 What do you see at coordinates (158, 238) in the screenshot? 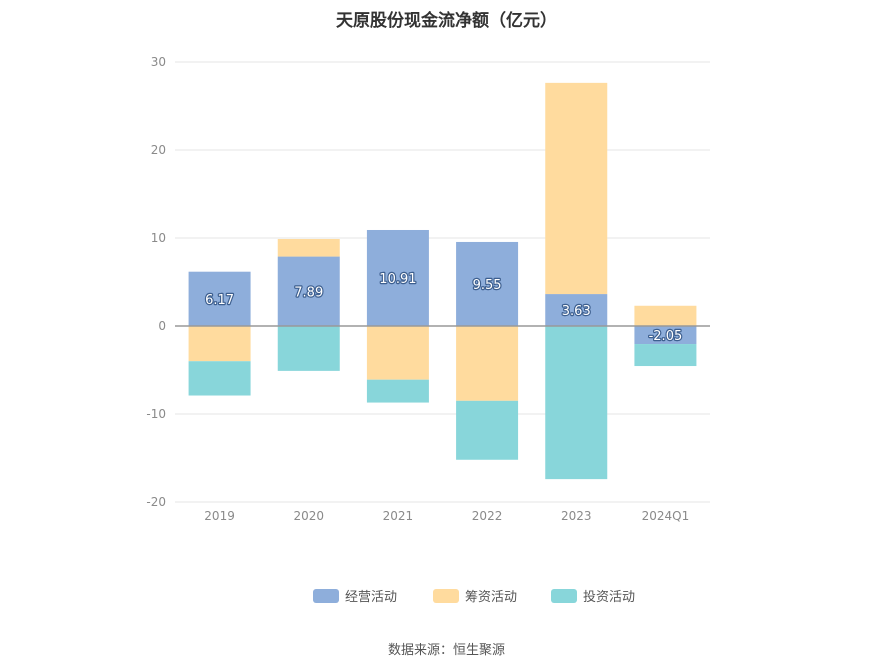
I see `y-tick-label: 10` at bounding box center [158, 238].